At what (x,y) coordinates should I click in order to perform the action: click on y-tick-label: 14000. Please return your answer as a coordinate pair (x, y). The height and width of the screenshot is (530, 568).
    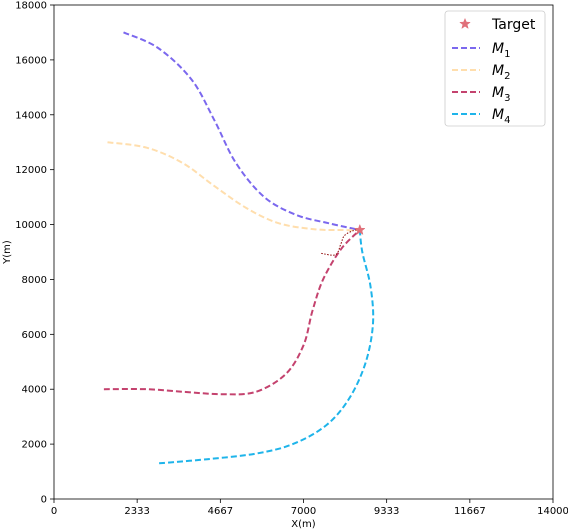
    Looking at the image, I should click on (31, 115).